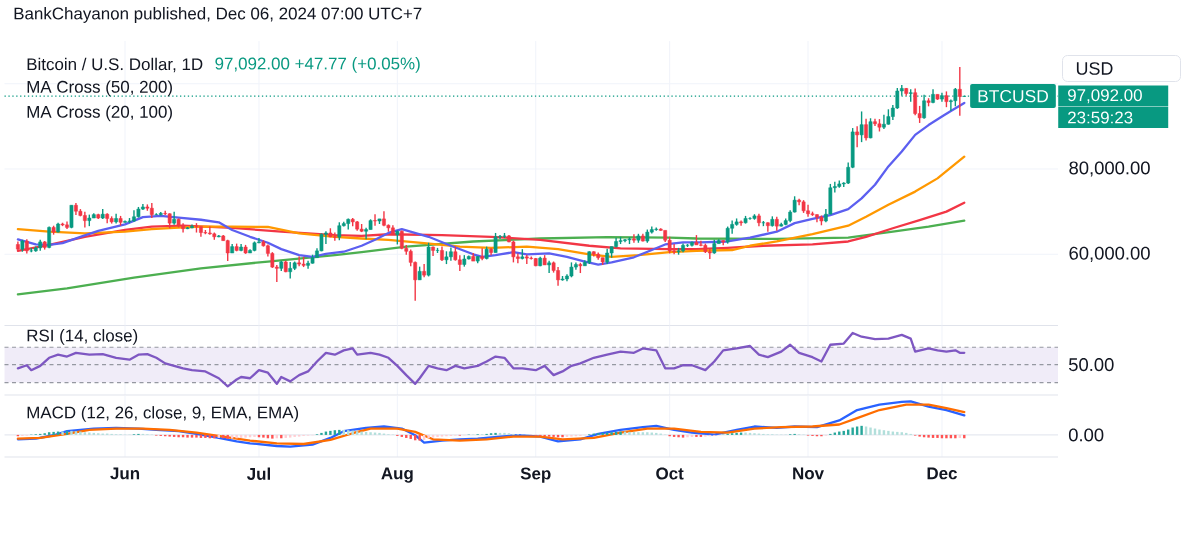  I want to click on x-tick-label: Nov, so click(808, 473).